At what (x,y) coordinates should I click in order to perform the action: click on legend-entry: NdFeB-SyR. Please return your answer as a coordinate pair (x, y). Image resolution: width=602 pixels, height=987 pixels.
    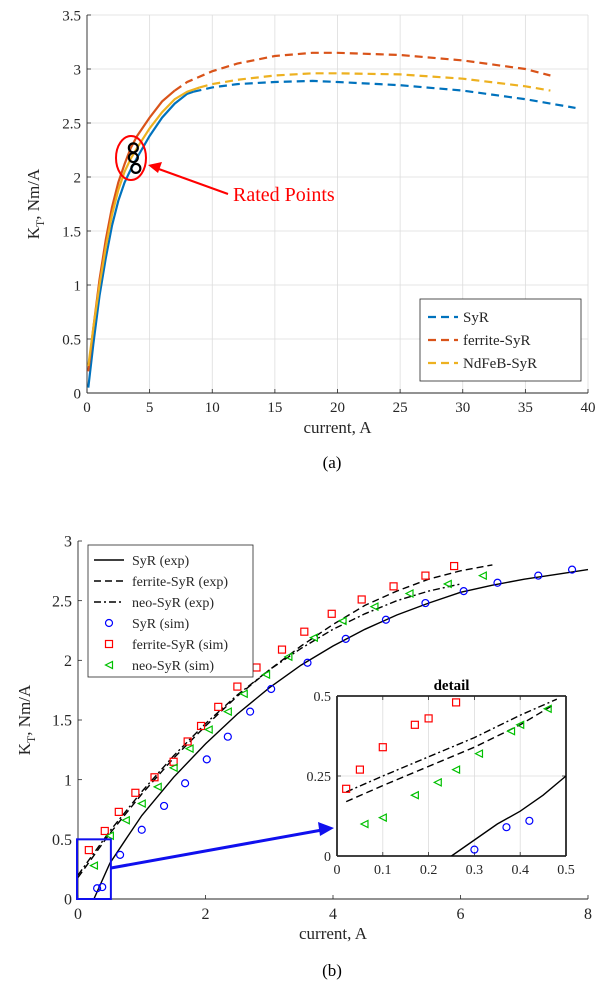
    Looking at the image, I should click on (500, 364).